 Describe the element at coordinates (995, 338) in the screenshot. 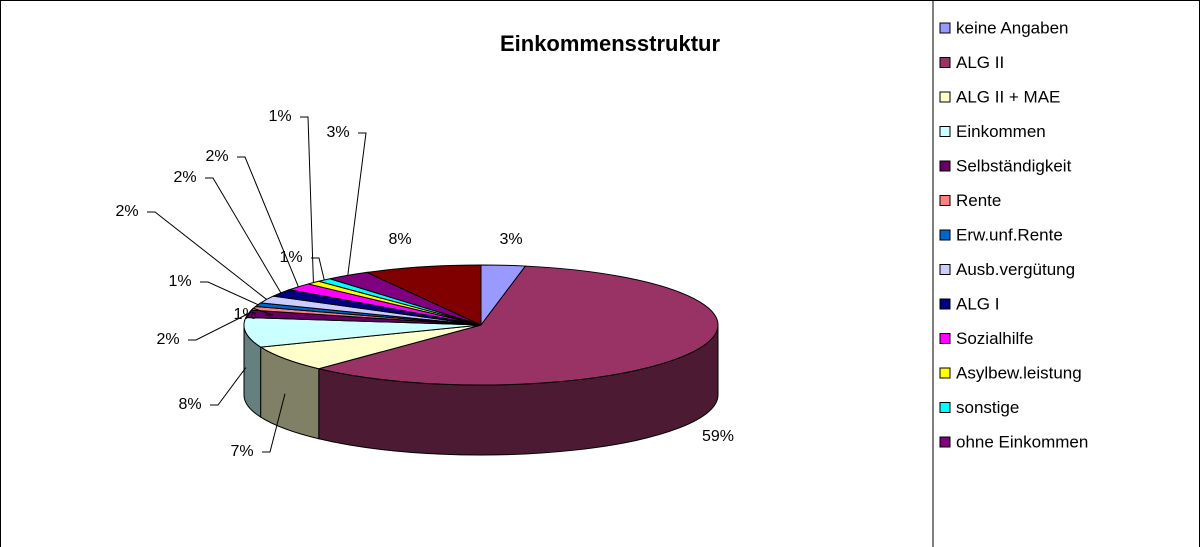

I see `legend-label: Sozialhilfe` at that location.